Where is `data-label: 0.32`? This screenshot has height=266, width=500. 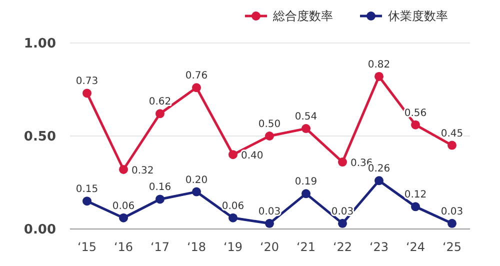
data-label: 0.32 is located at coordinates (143, 170).